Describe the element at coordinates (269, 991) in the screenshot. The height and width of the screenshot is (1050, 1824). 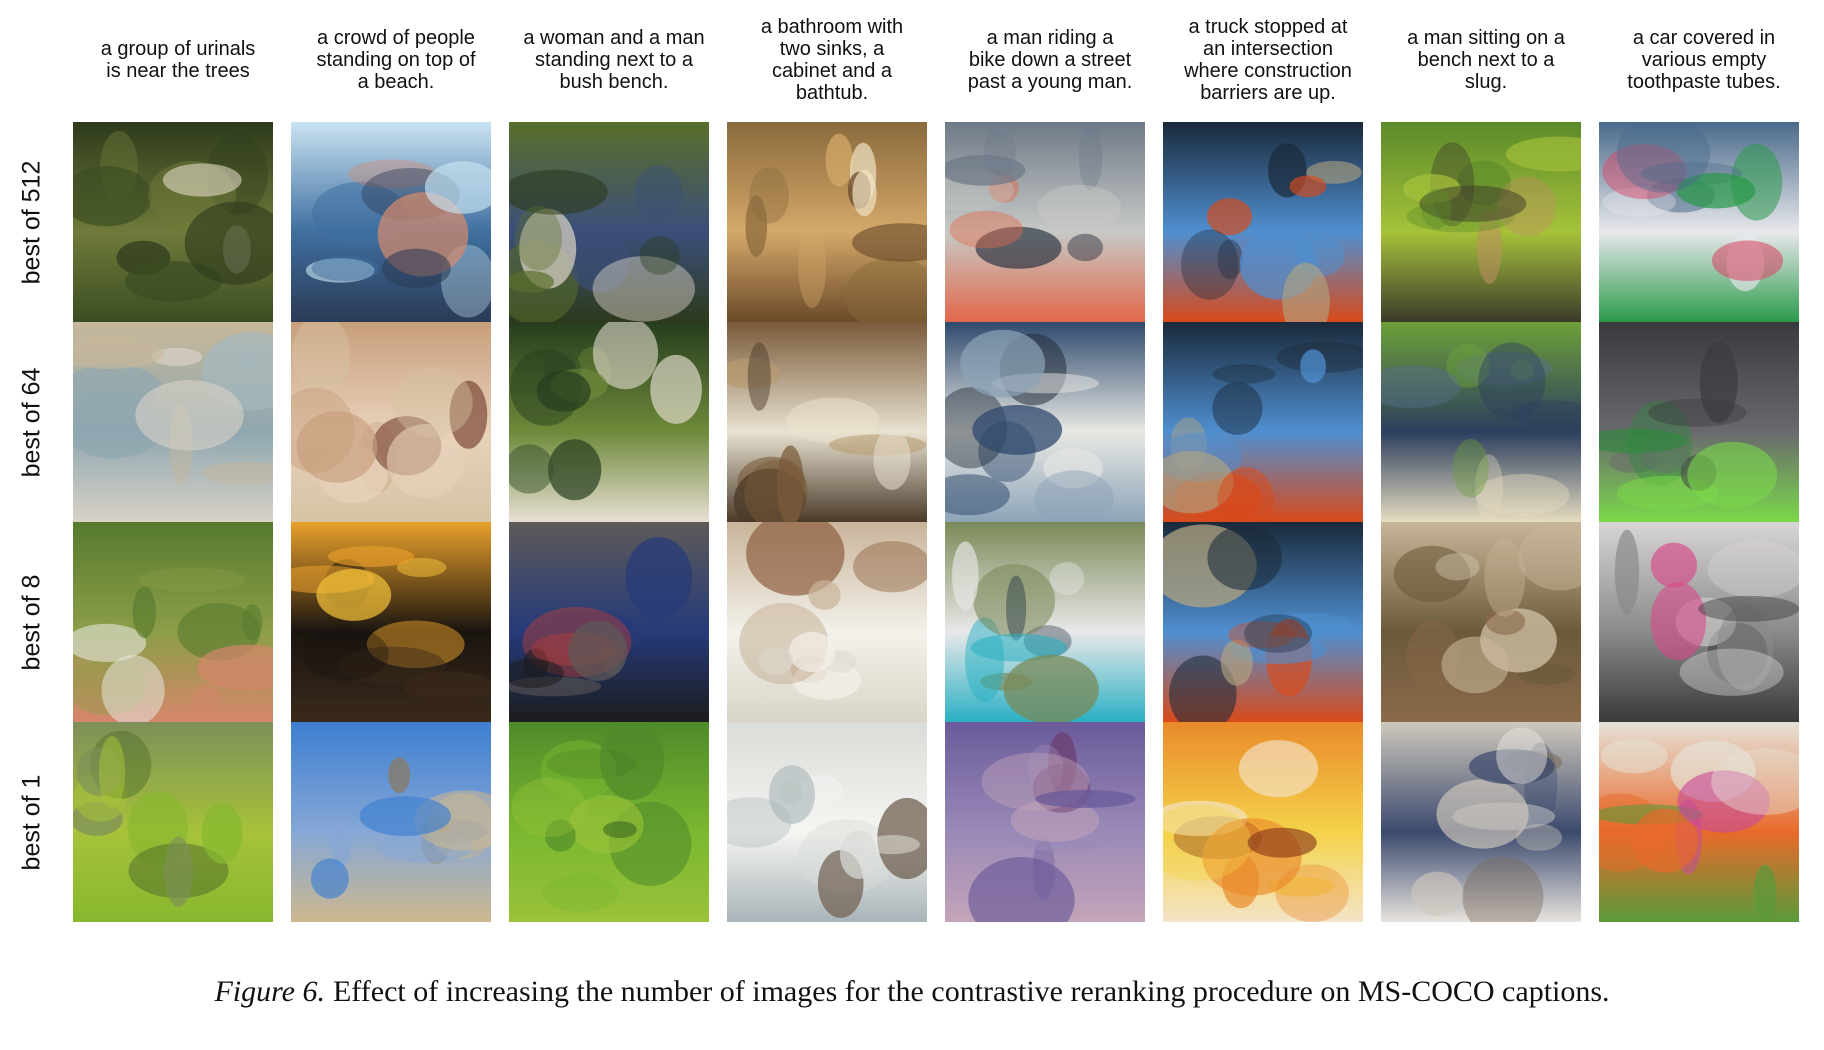
I see `figure-number: Figure 6.` at that location.